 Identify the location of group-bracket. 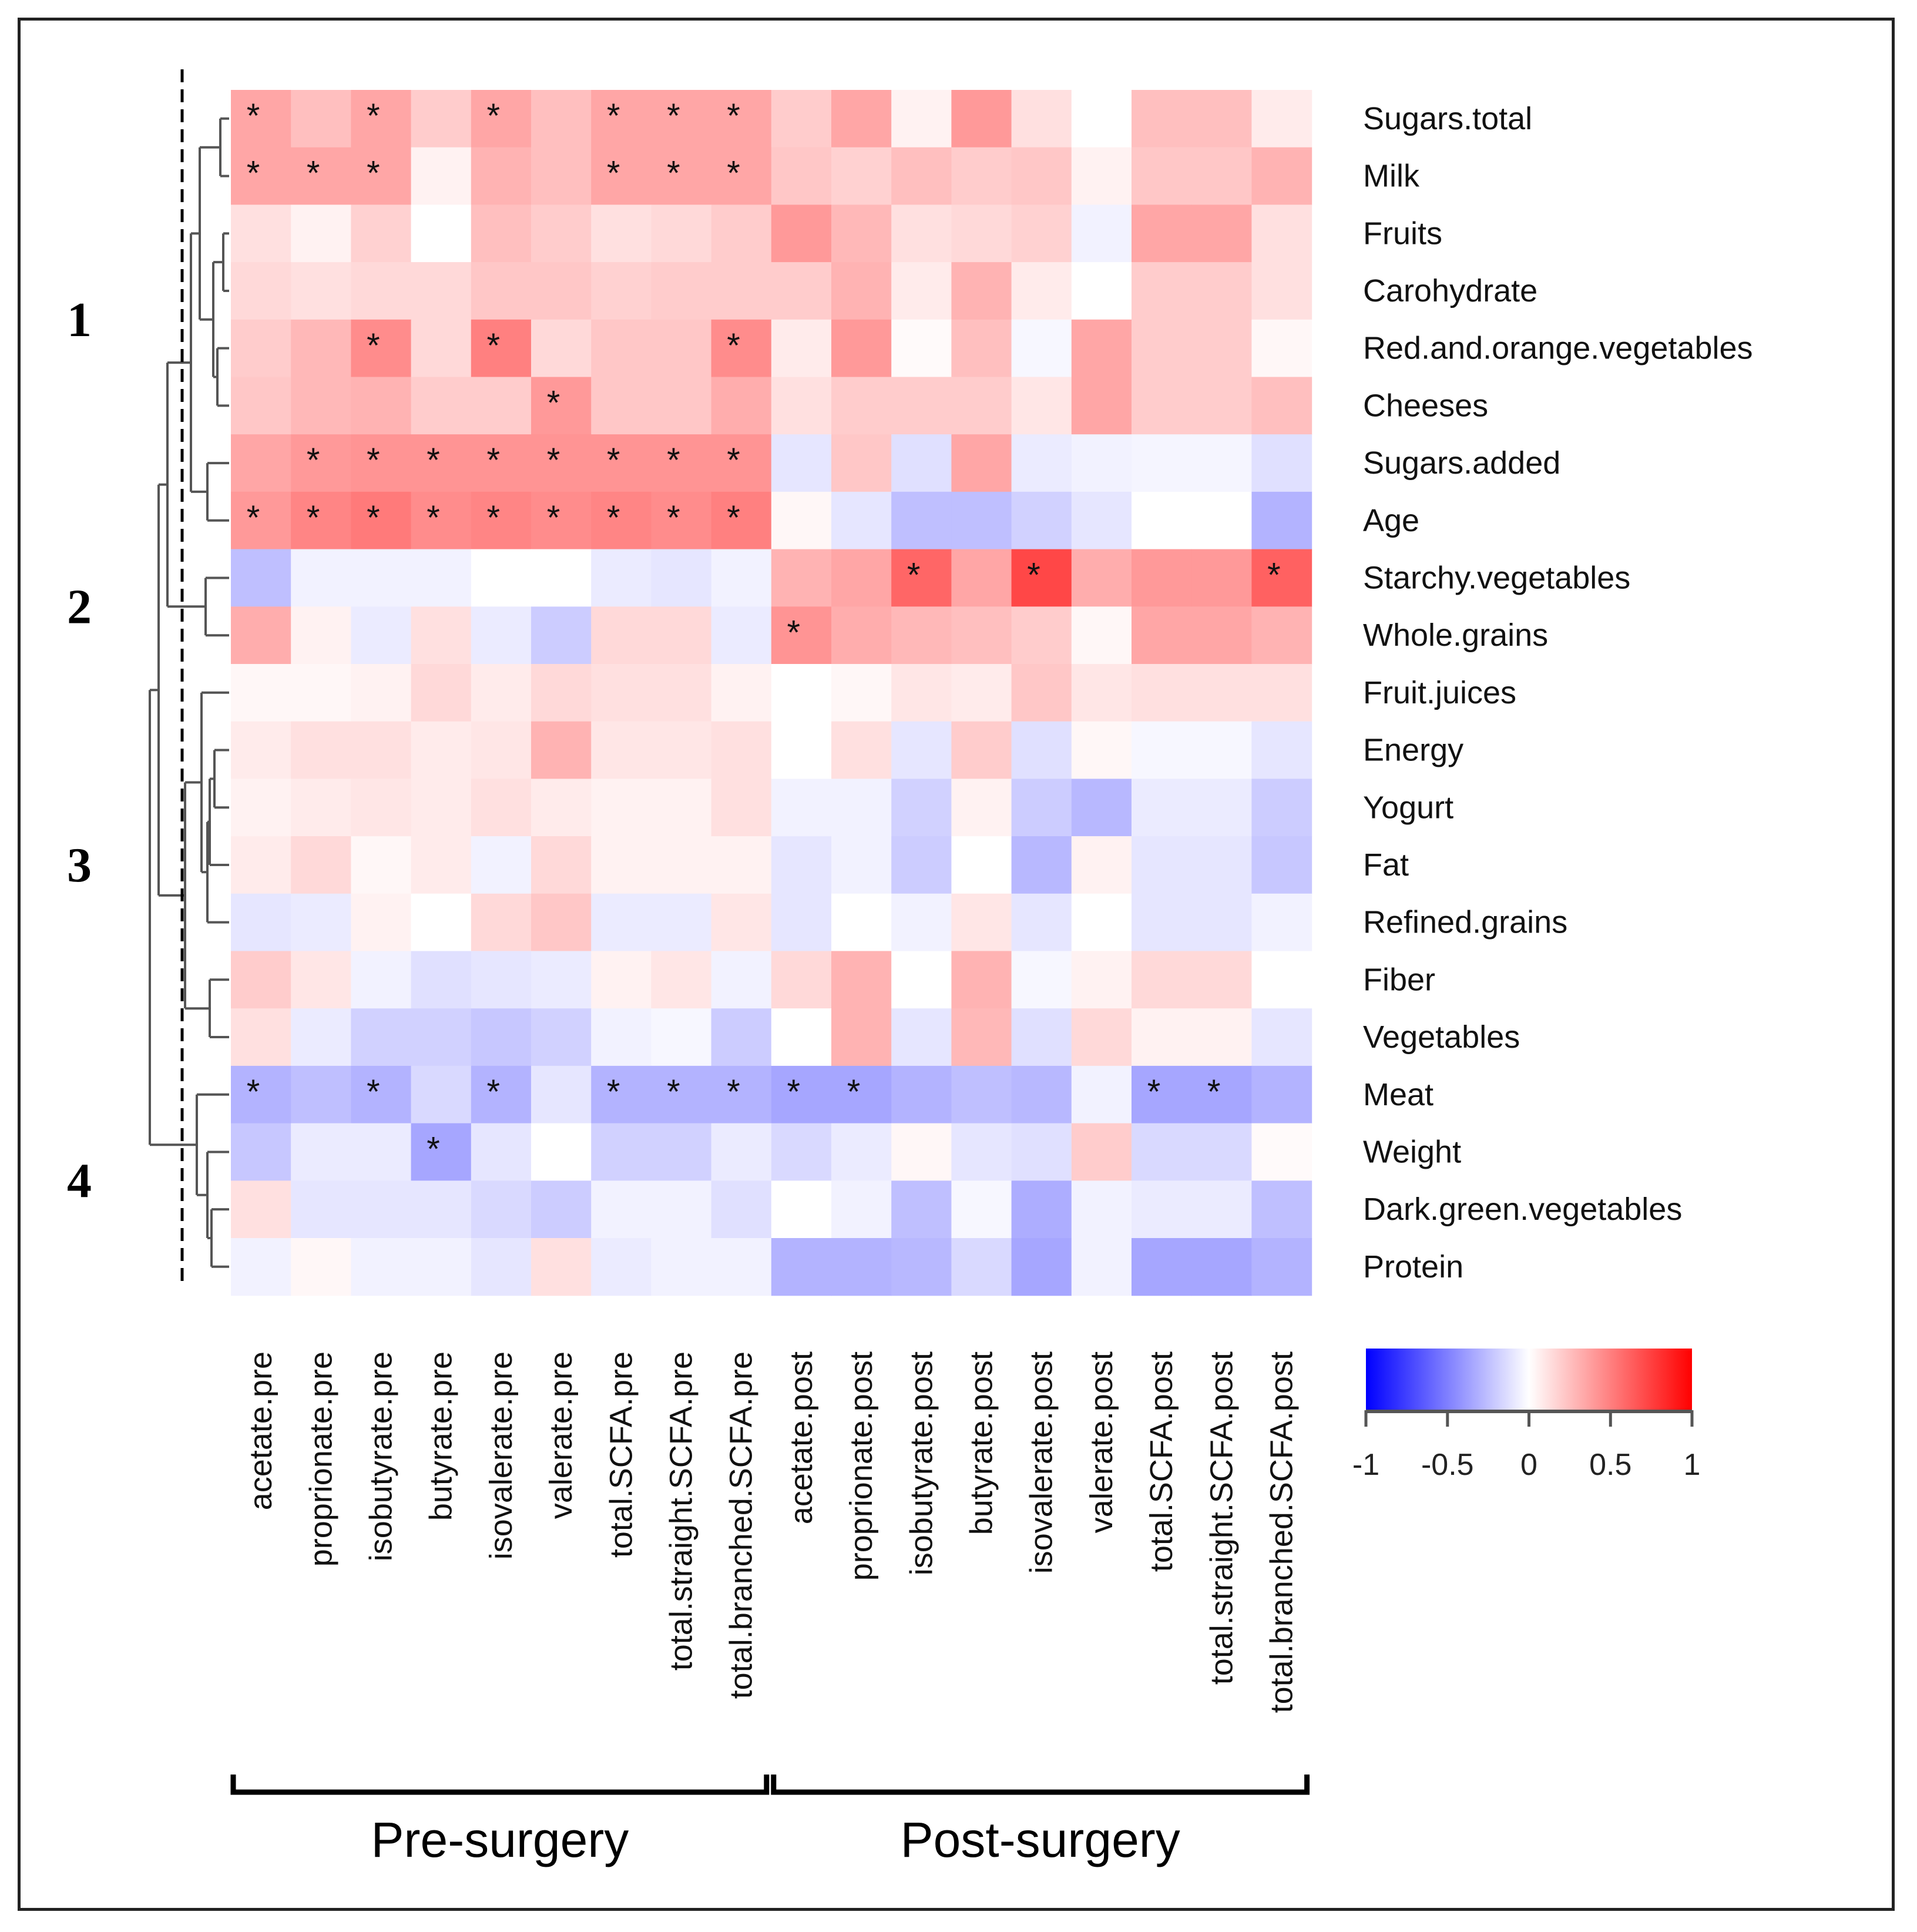
(1040, 1785).